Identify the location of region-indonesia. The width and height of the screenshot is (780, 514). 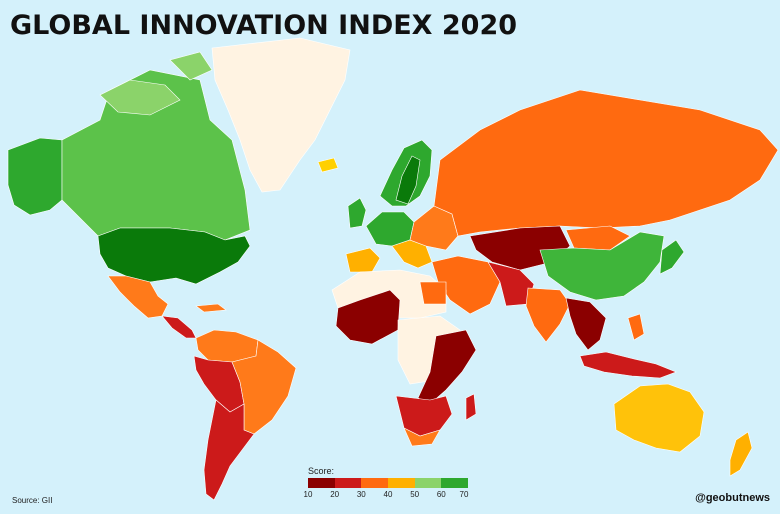
(628, 365).